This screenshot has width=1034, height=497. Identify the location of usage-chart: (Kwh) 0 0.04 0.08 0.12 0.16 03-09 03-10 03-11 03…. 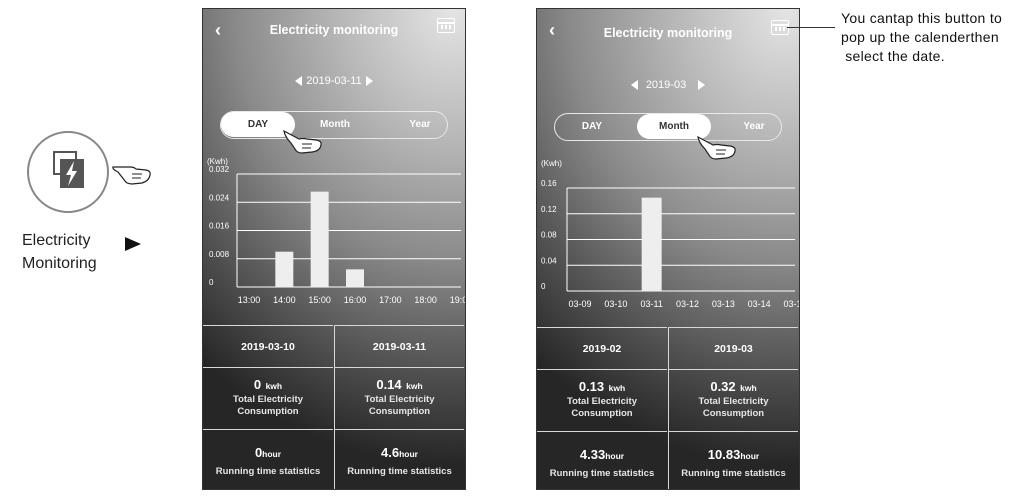
(668, 234).